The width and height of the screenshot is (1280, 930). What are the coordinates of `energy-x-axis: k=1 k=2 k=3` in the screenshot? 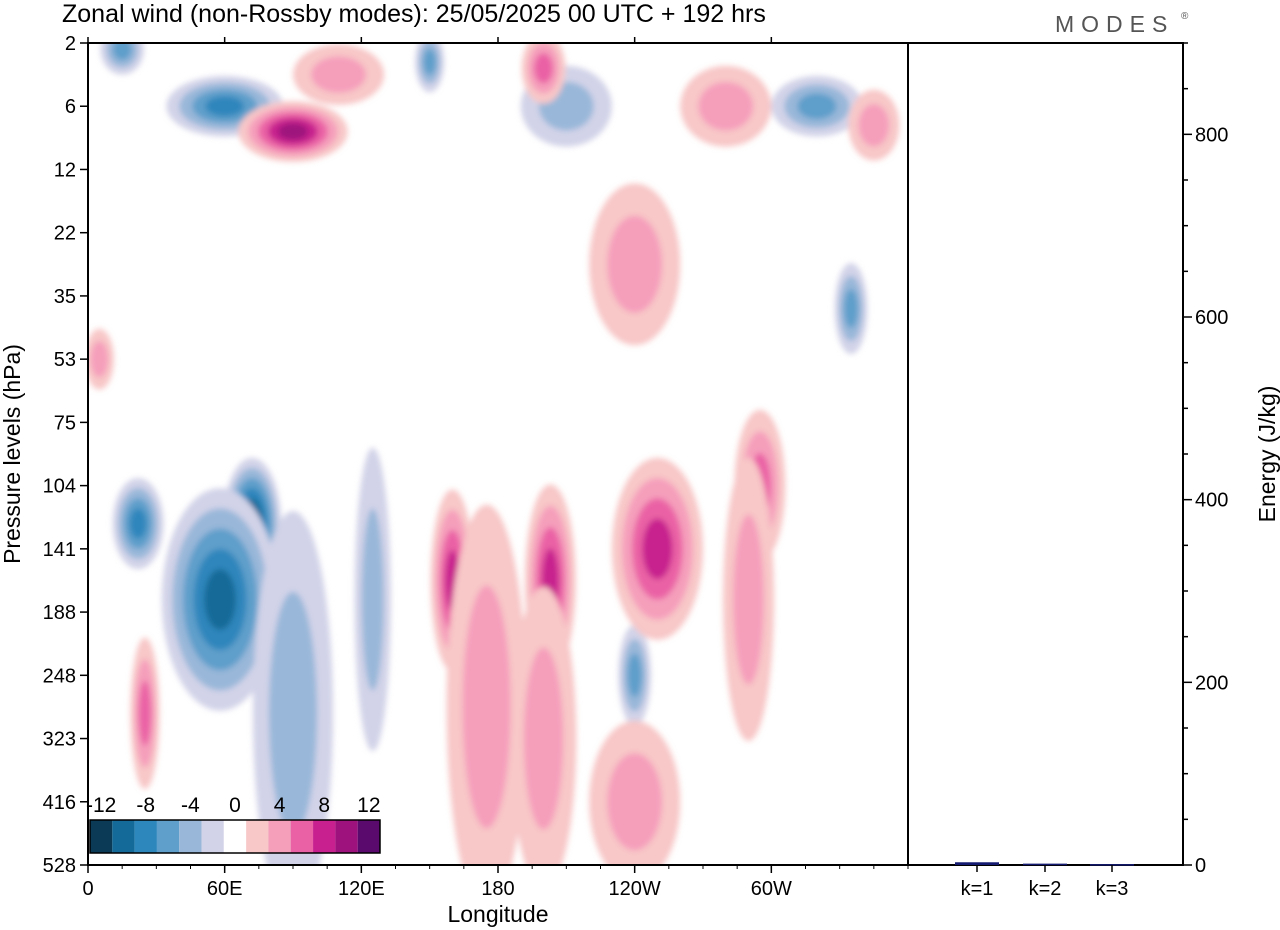 It's located at (1045, 882).